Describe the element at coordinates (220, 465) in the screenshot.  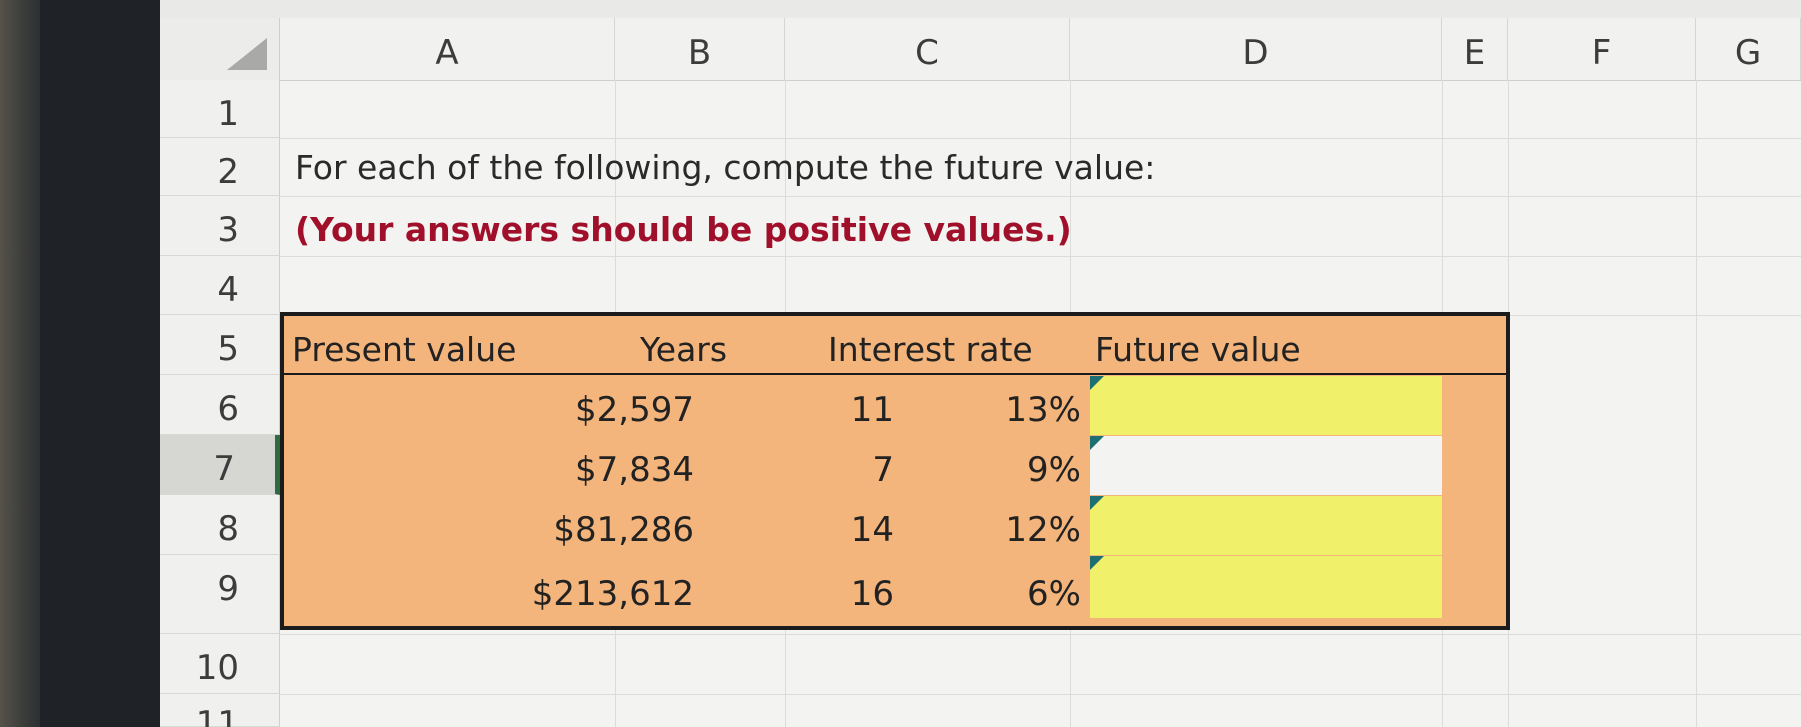
I see `row-header-7: 7` at that location.